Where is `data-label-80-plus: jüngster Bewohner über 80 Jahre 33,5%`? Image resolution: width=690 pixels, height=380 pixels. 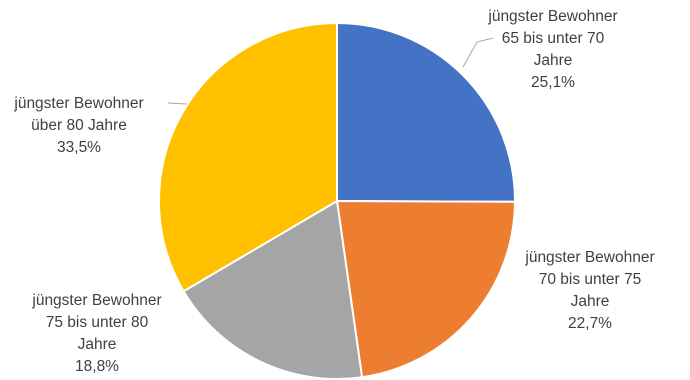
data-label-80-plus: jüngster Bewohner über 80 Jahre 33,5% is located at coordinates (87, 126).